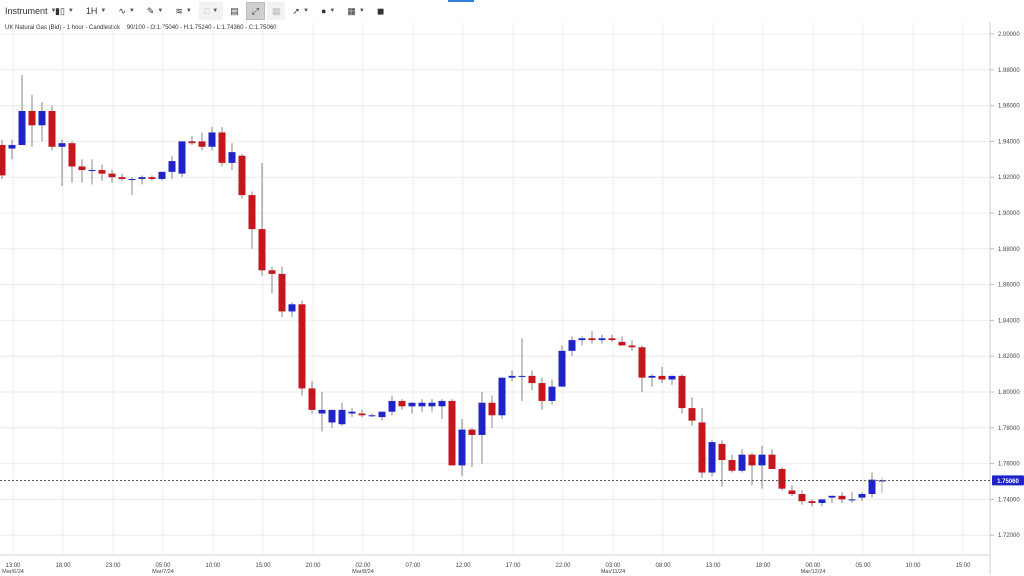  What do you see at coordinates (113, 566) in the screenshot?
I see `x-tick-label: 23:00` at bounding box center [113, 566].